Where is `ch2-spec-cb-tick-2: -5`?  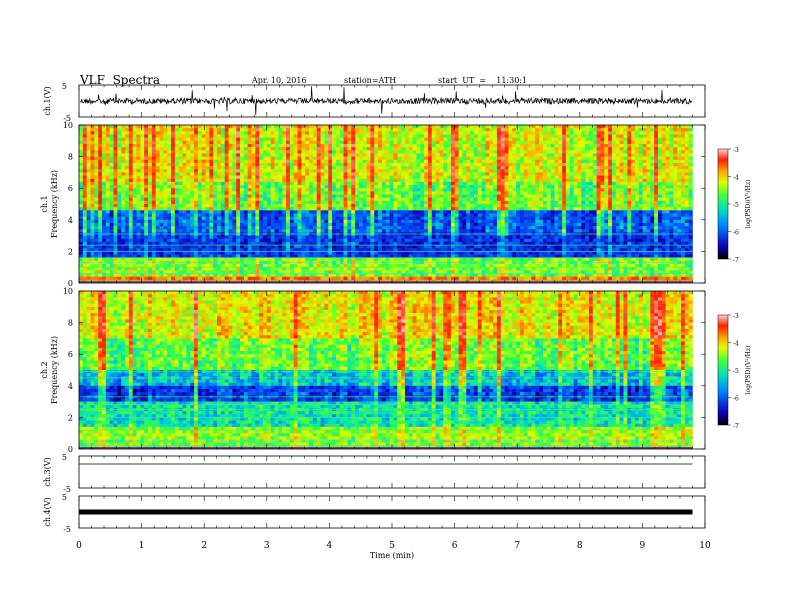
ch2-spec-cb-tick-2: -5 is located at coordinates (736, 371).